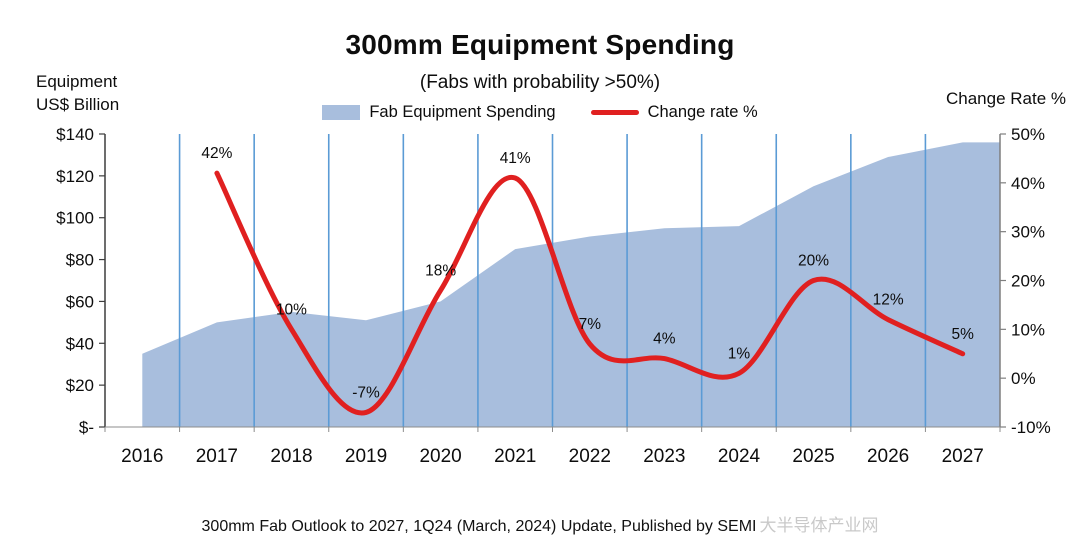 The width and height of the screenshot is (1080, 552). I want to click on change-rate-data-label: 42%, so click(216, 153).